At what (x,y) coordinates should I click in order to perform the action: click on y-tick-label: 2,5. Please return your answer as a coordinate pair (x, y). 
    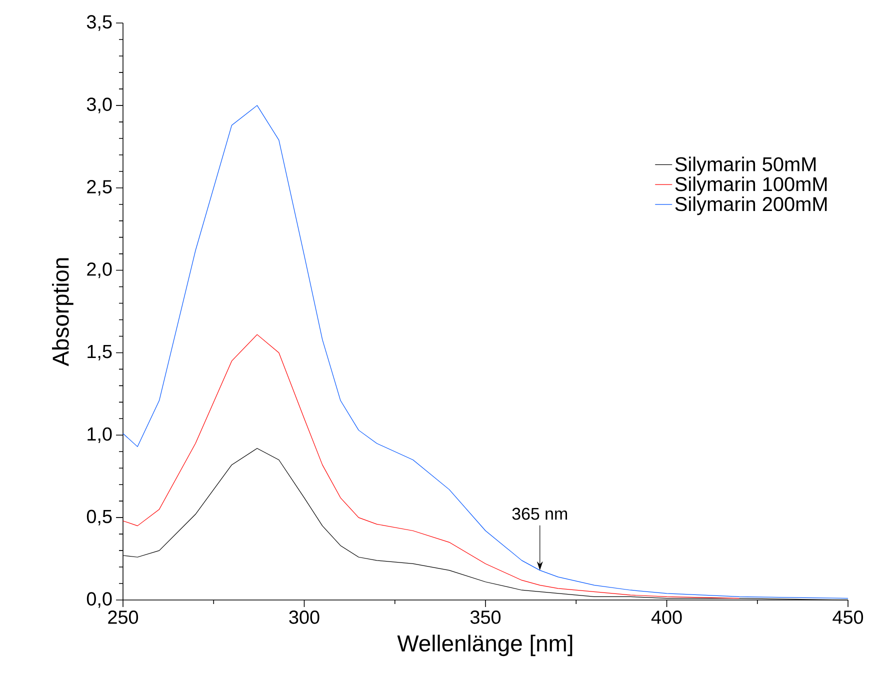
    Looking at the image, I should click on (99, 188).